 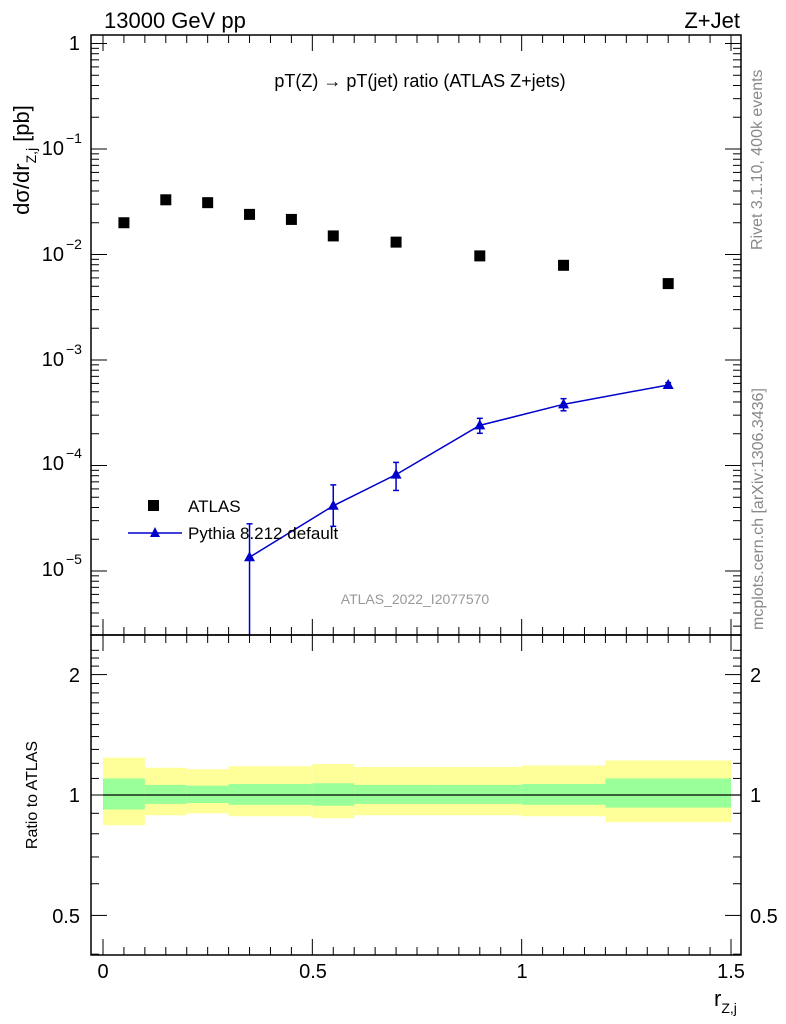 I want to click on main-y-tick-1: 1, so click(x=74, y=44).